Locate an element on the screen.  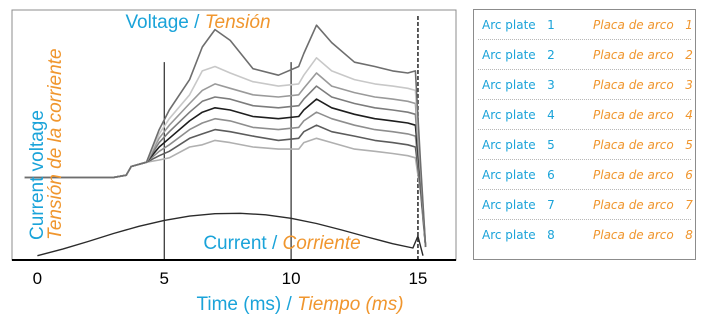
legend-item: Arc plate 4 Placa de arco 4 is located at coordinates (584, 115).